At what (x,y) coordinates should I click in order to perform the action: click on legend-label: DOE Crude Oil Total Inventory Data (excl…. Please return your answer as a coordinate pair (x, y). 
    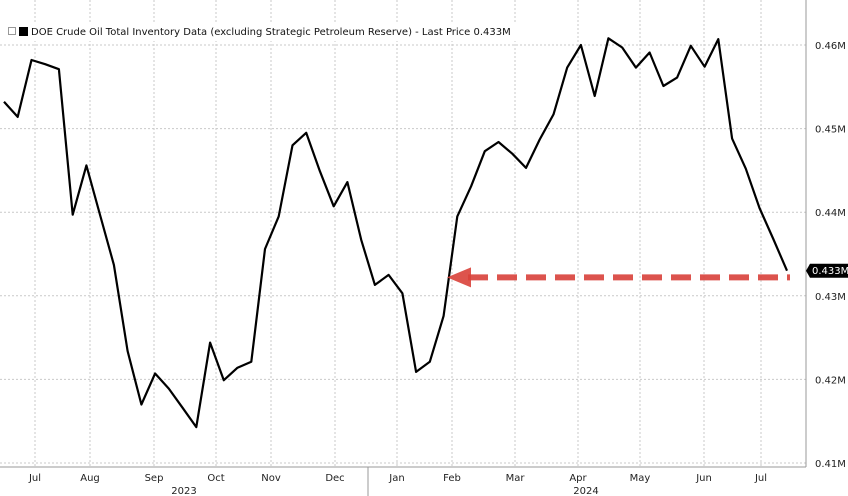
    Looking at the image, I should click on (271, 32).